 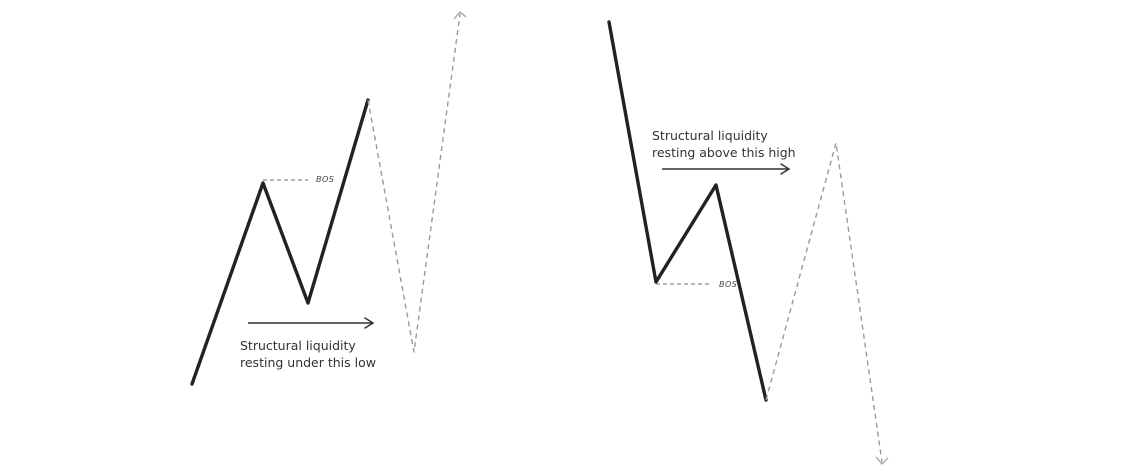 I want to click on right-note-line2: resting above this high, so click(x=724, y=152).